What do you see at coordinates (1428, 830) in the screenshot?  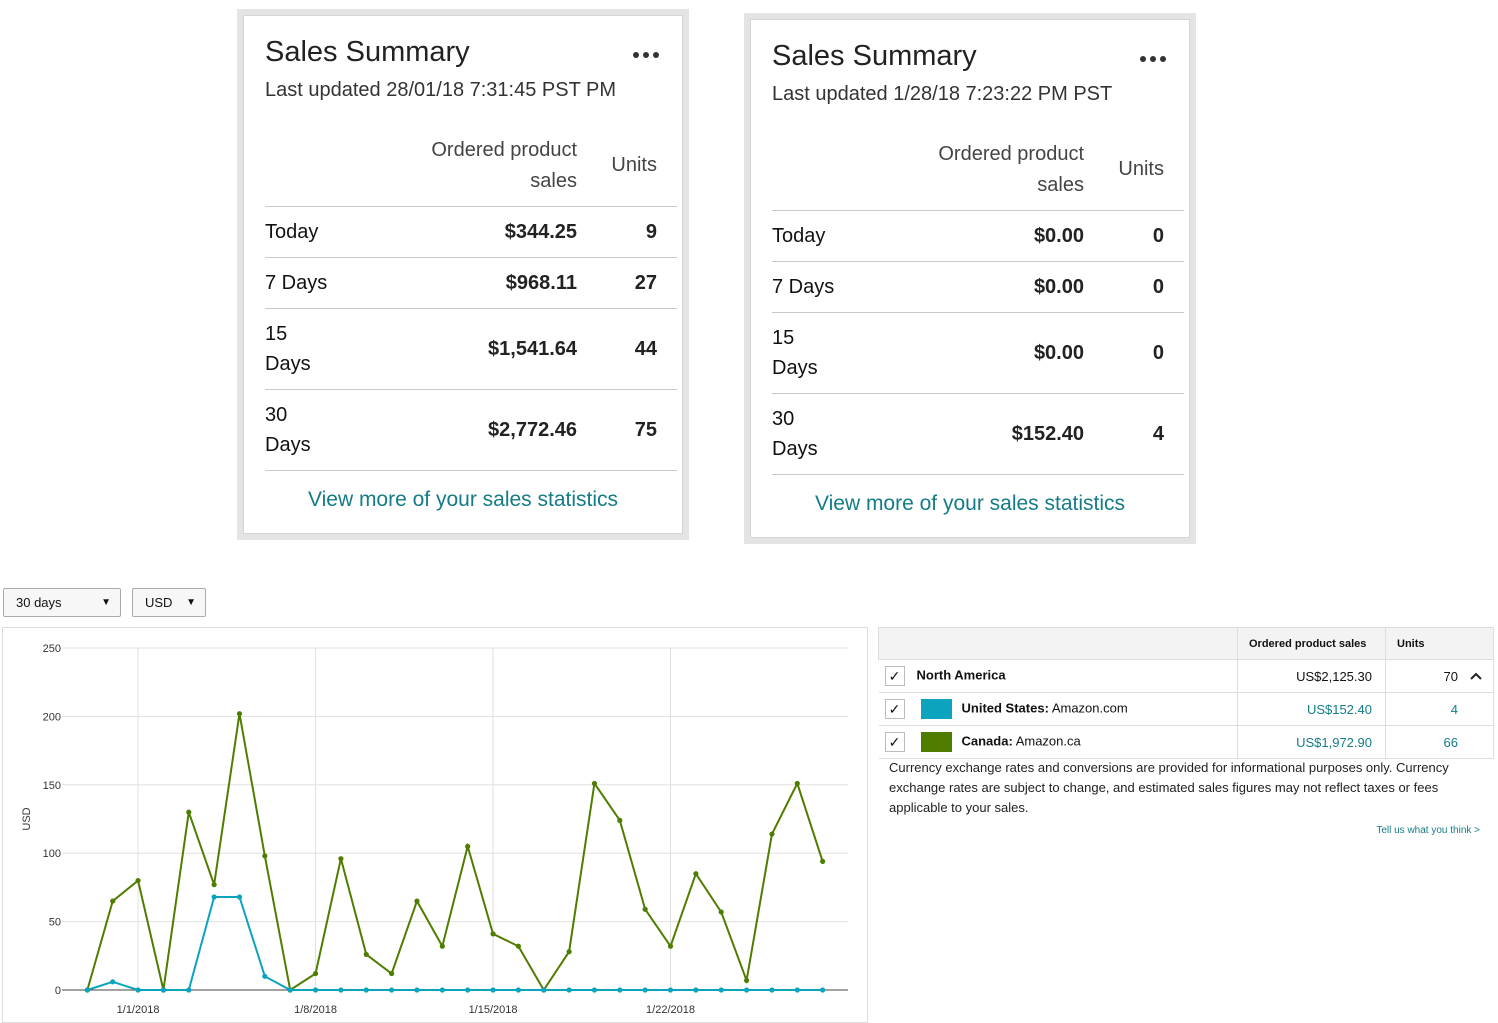 I see `feedback-link: Tell us what you think >` at bounding box center [1428, 830].